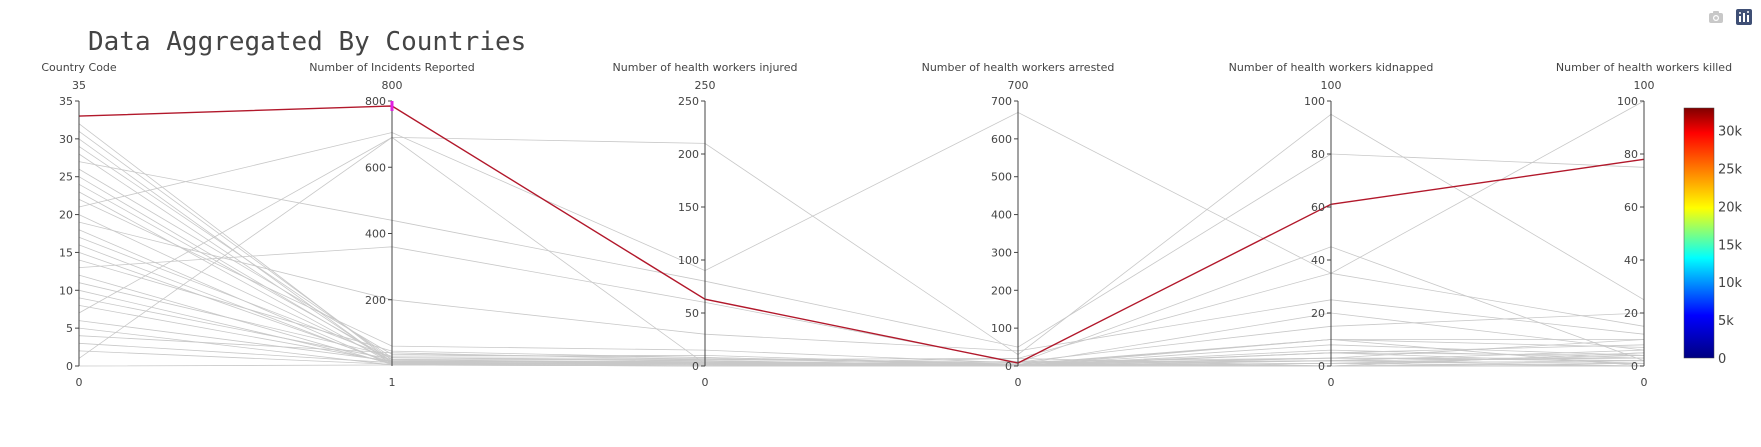  I want to click on tick-label: 35, so click(66, 101).